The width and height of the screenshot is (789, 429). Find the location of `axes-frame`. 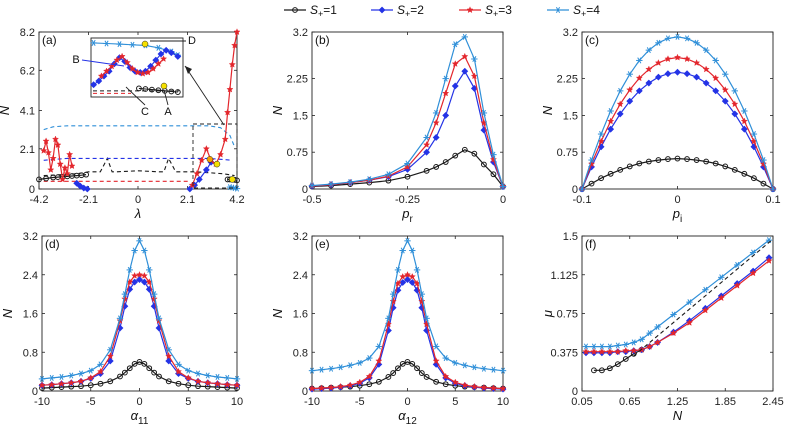

axes-frame is located at coordinates (139, 313).